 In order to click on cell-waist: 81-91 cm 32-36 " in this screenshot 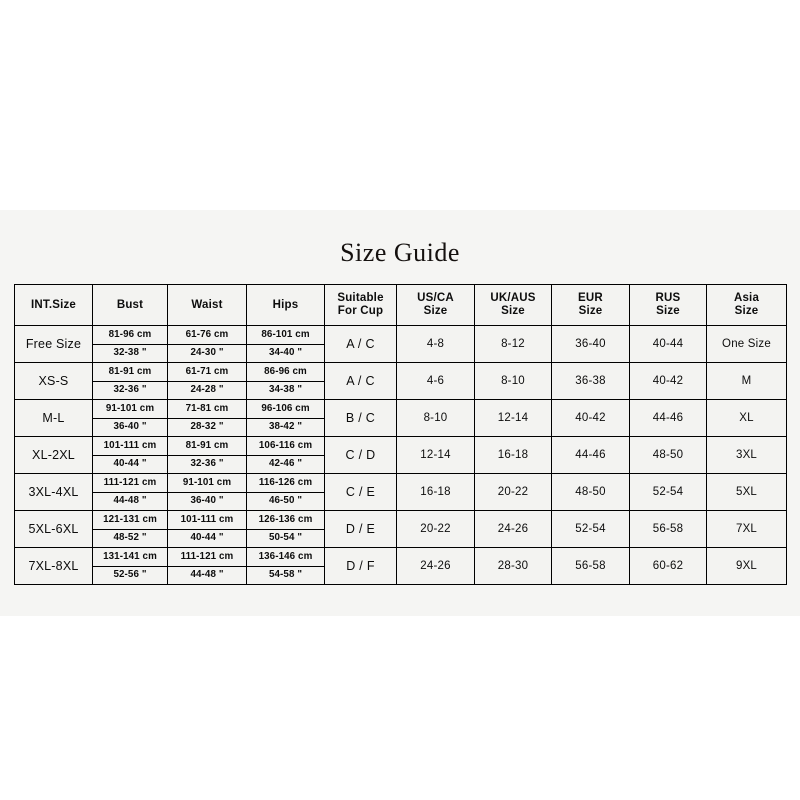, I will do `click(207, 455)`.